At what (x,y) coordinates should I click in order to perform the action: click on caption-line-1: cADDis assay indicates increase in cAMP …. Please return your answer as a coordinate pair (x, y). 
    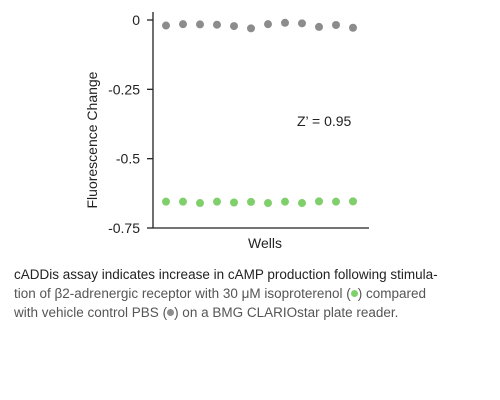
    Looking at the image, I should click on (226, 274).